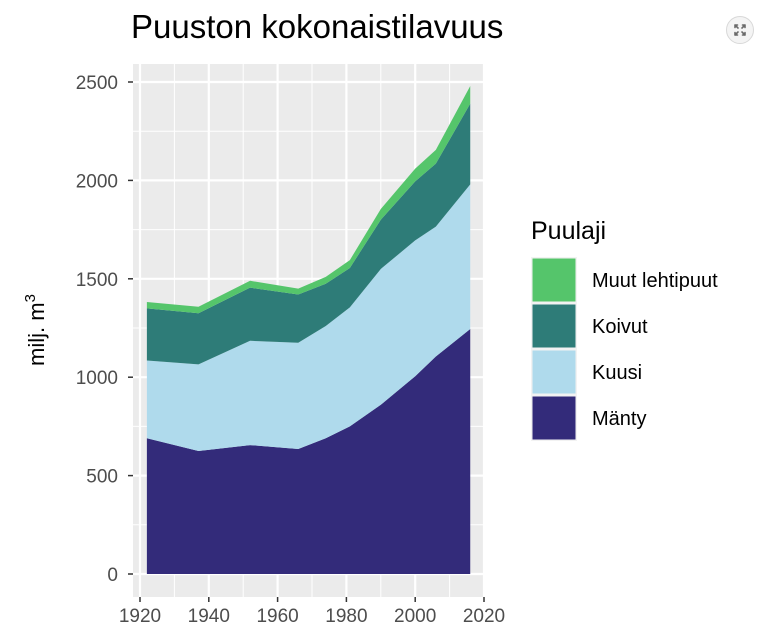 The image size is (762, 635). I want to click on legend-label-m-nty: Mänty, so click(619, 419).